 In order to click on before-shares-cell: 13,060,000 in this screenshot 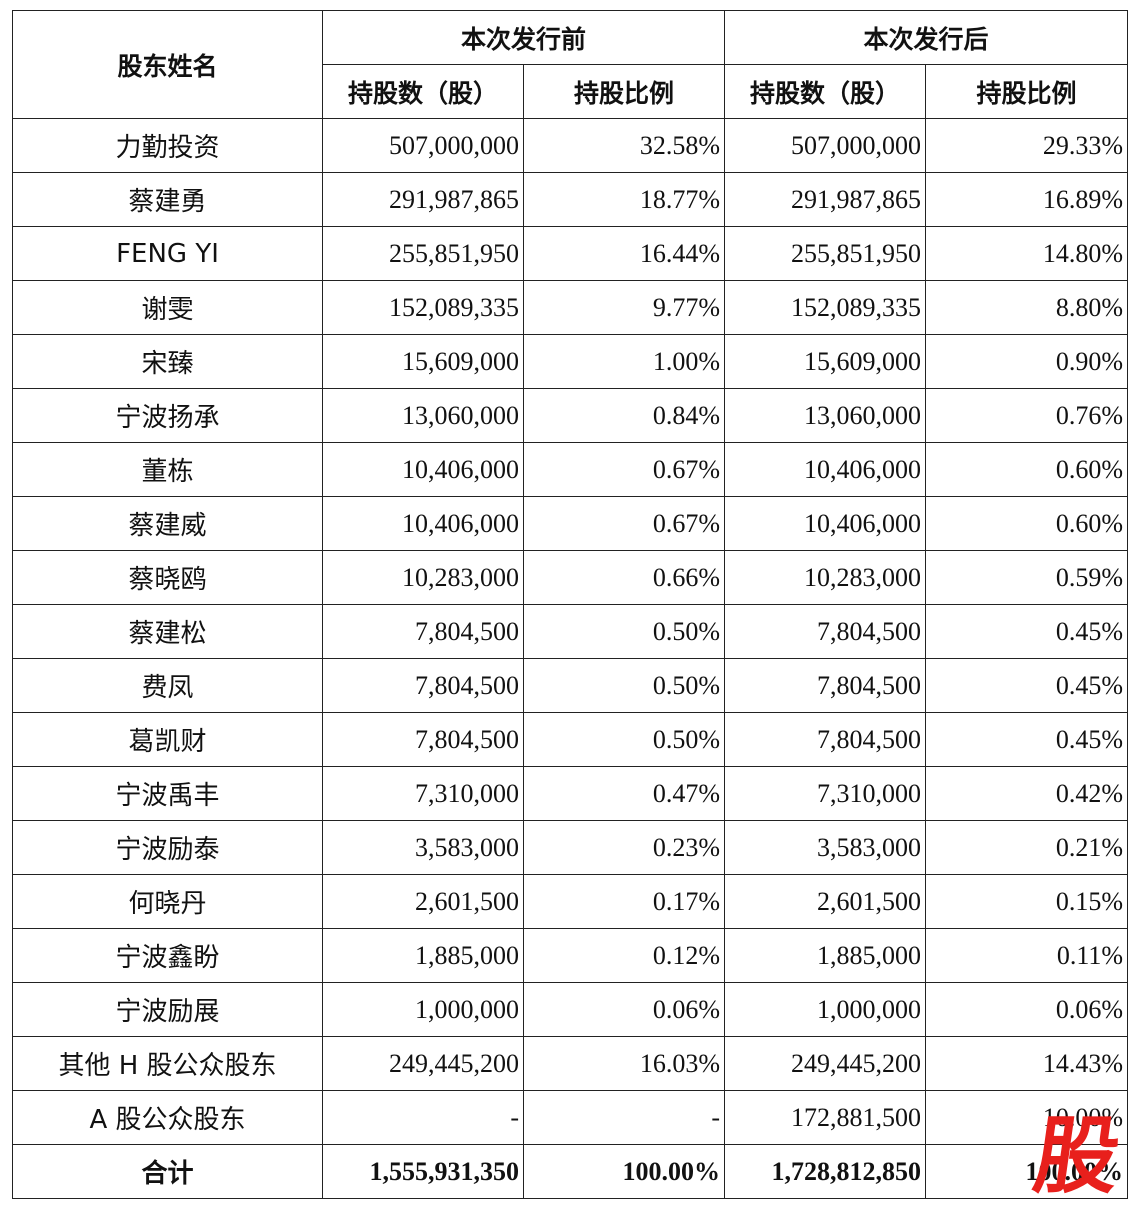, I will do `click(423, 415)`.